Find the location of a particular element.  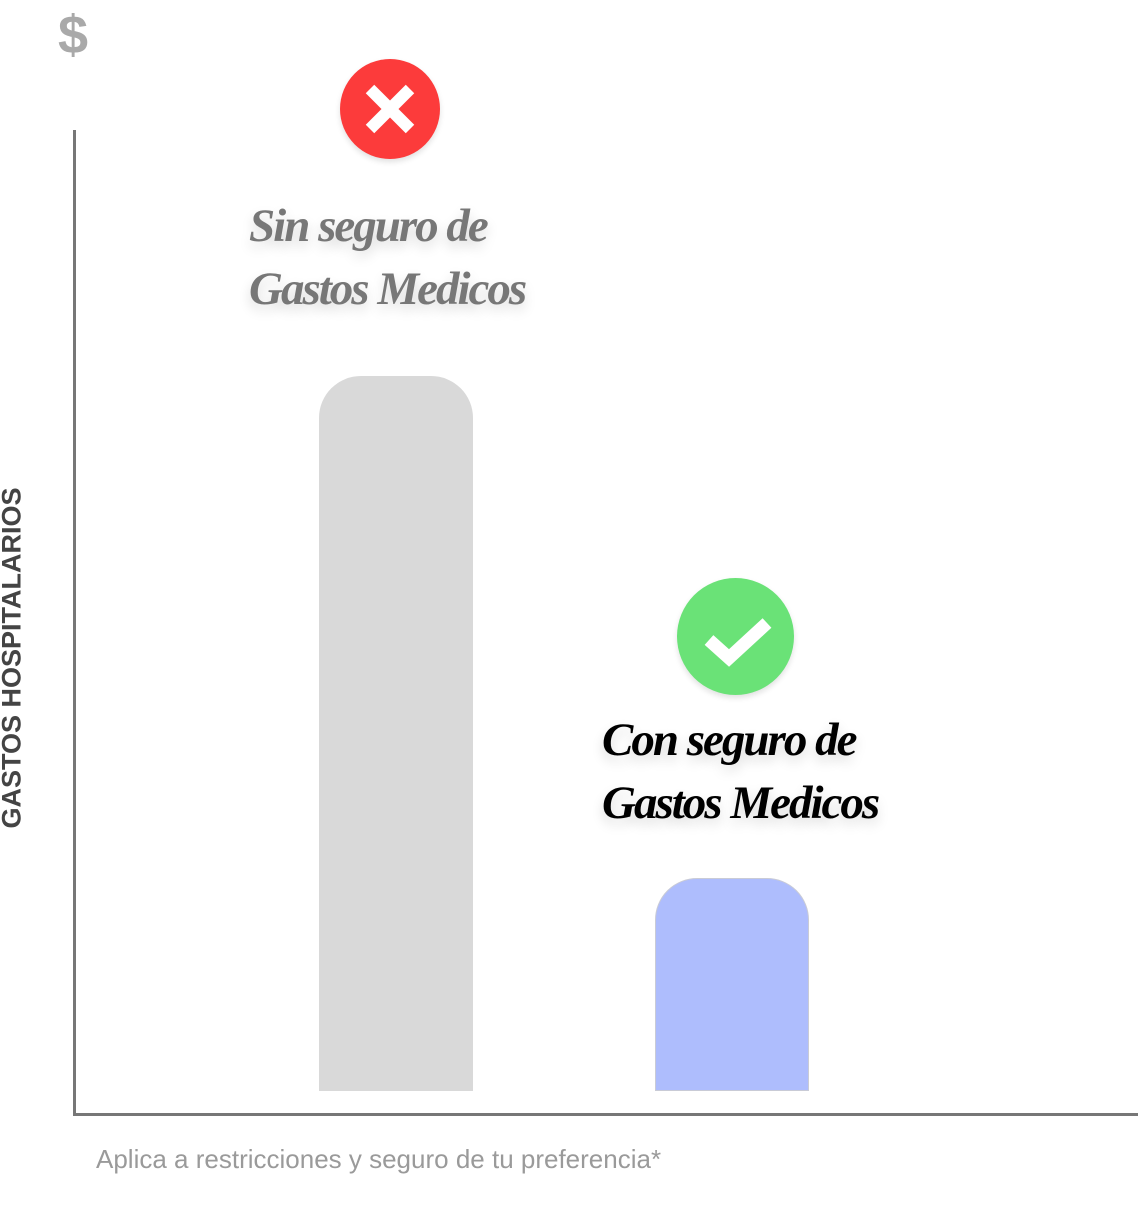

bar-label-line: Con seguro de is located at coordinates (729, 740).